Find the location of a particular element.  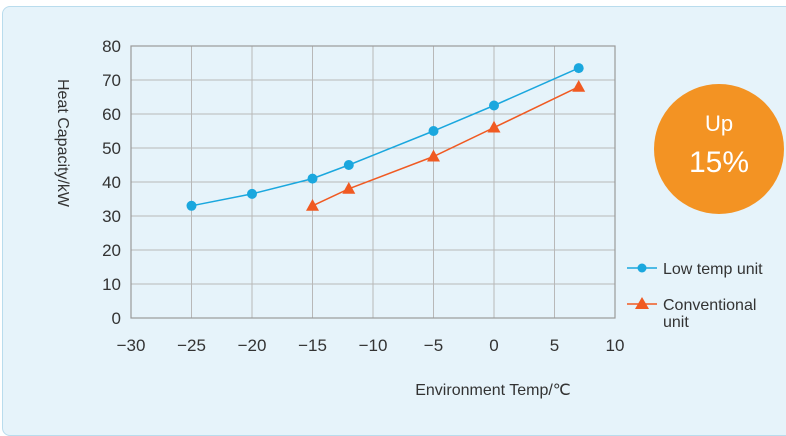

up-percentage-badge: Up 15% is located at coordinates (719, 149).